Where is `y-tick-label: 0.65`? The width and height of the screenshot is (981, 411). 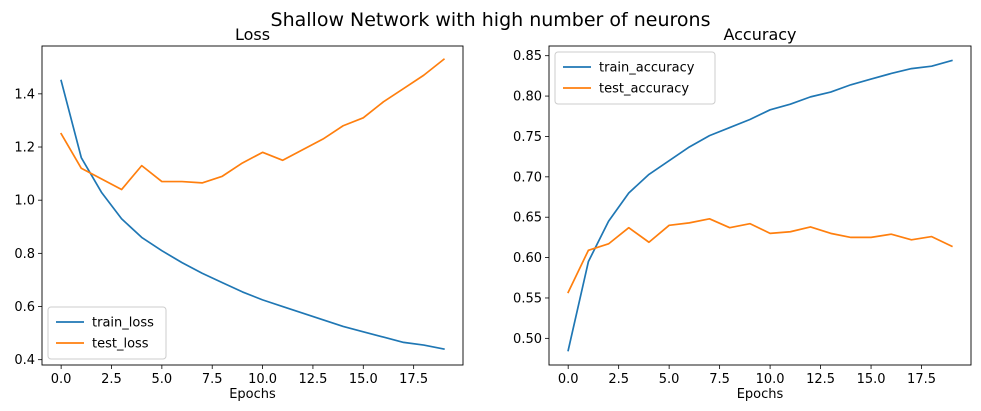
y-tick-label: 0.65 is located at coordinates (527, 218).